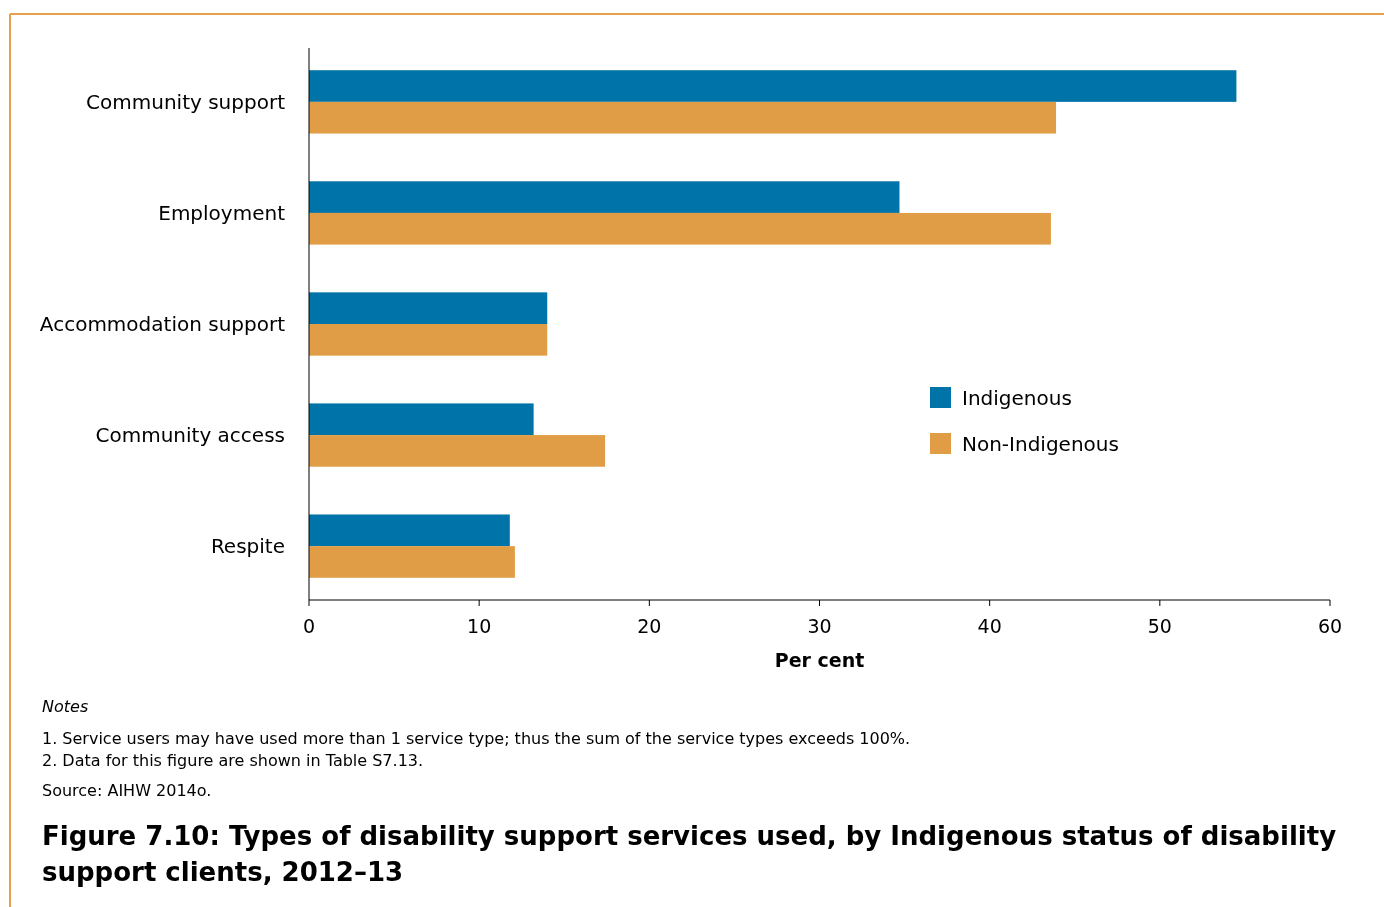 This screenshot has height=907, width=1384. What do you see at coordinates (1330, 626) in the screenshot?
I see `x-tick-label: 60` at bounding box center [1330, 626].